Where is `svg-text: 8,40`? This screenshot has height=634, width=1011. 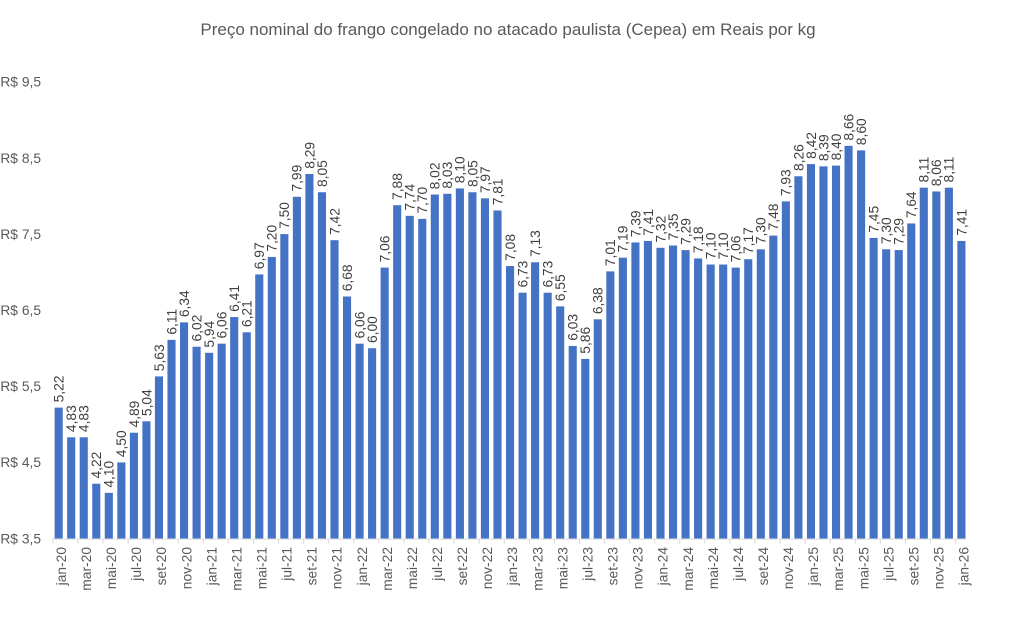 svg-text: 8,40 is located at coordinates (836, 146).